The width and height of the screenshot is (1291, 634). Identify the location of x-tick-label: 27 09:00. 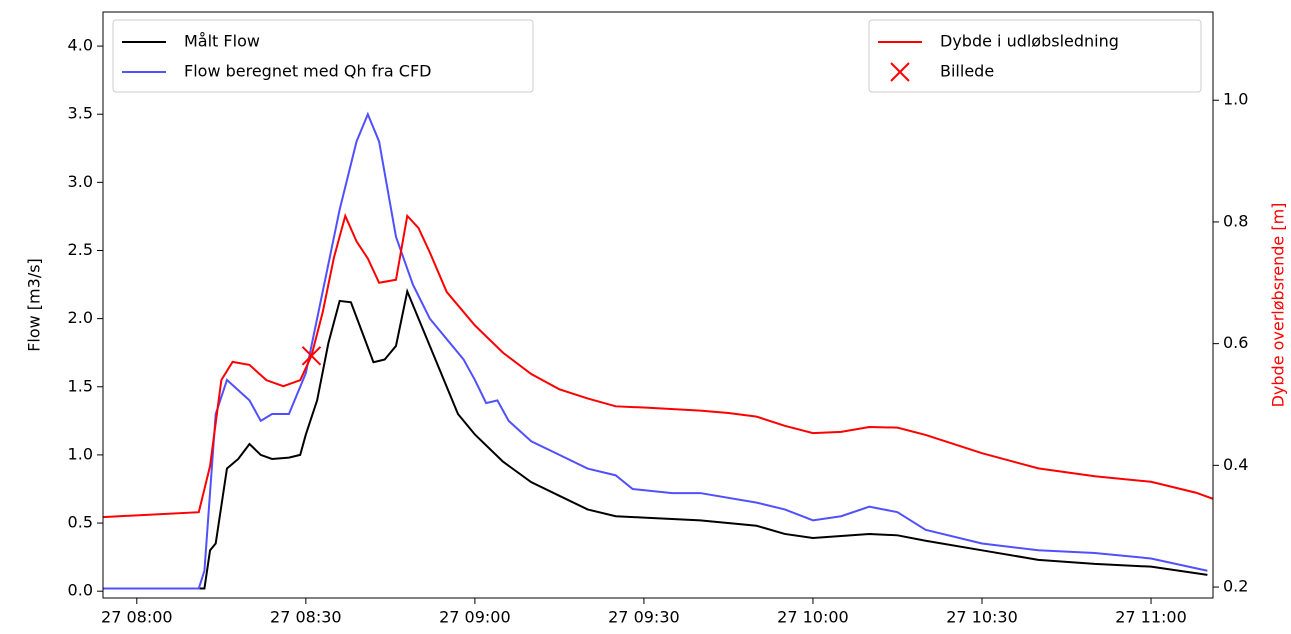
(475, 617).